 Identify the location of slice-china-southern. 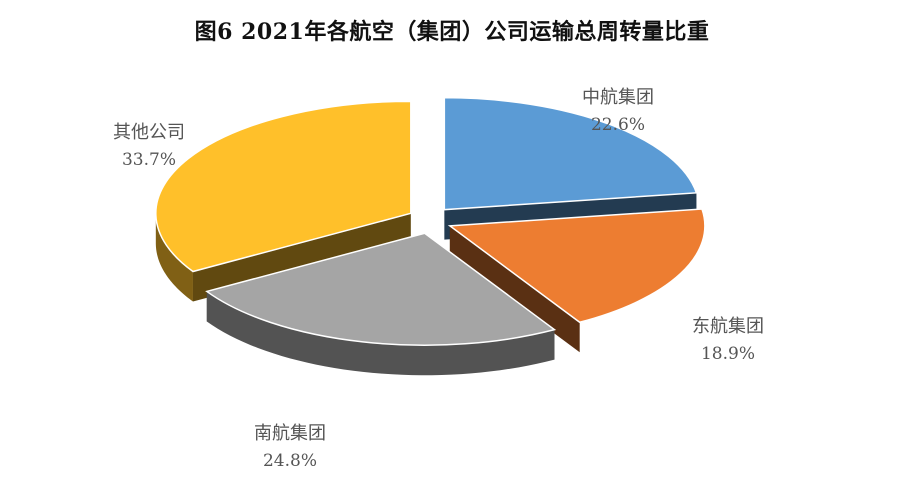
(381, 304).